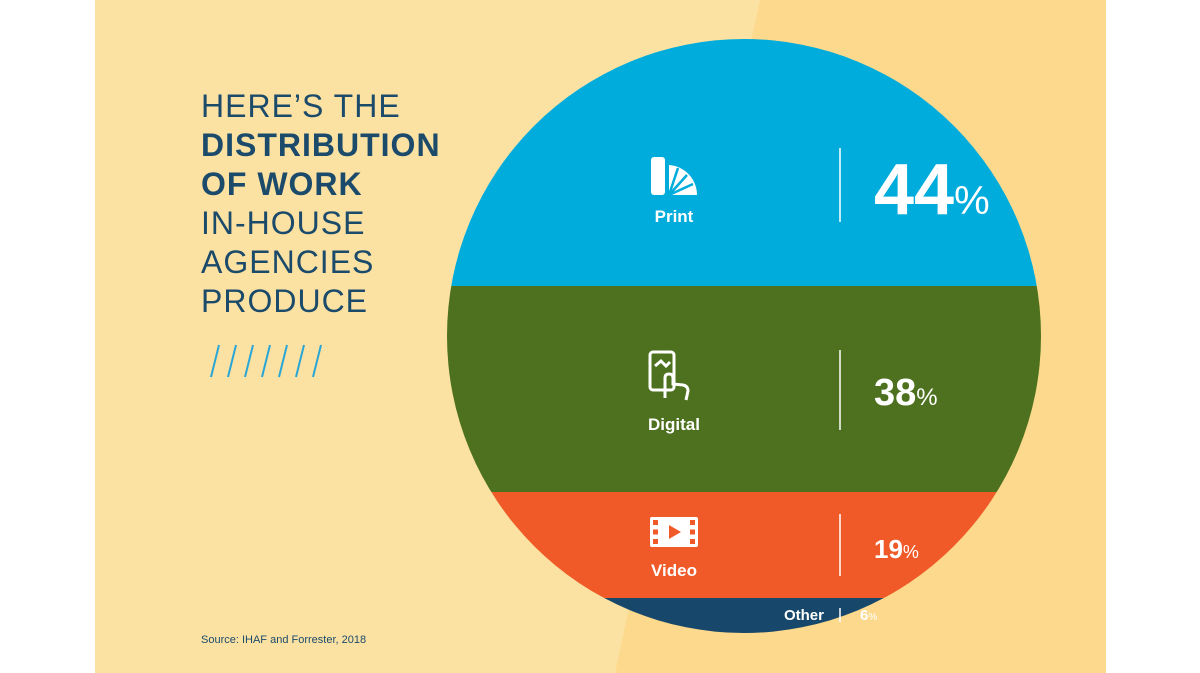  What do you see at coordinates (932, 190) in the screenshot?
I see `segment-value-print: 44%` at bounding box center [932, 190].